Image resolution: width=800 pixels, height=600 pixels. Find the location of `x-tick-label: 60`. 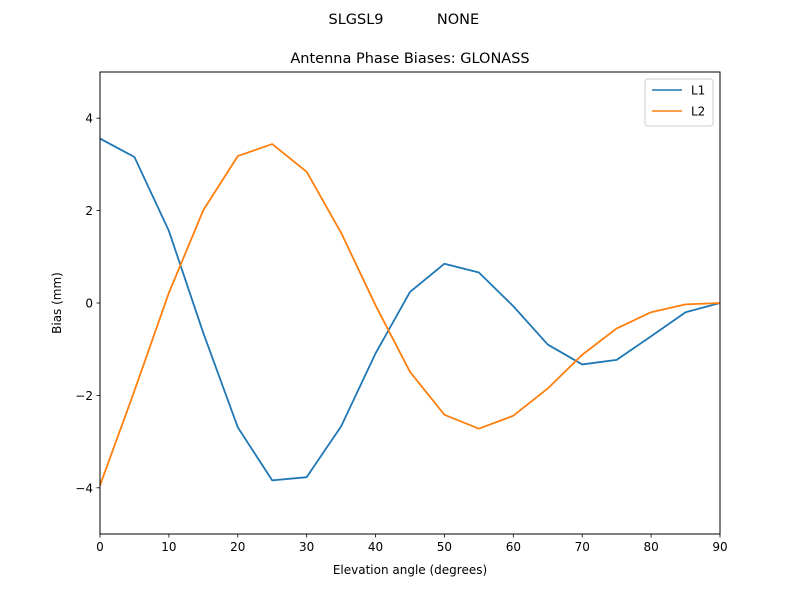

x-tick-label: 60 is located at coordinates (513, 547).